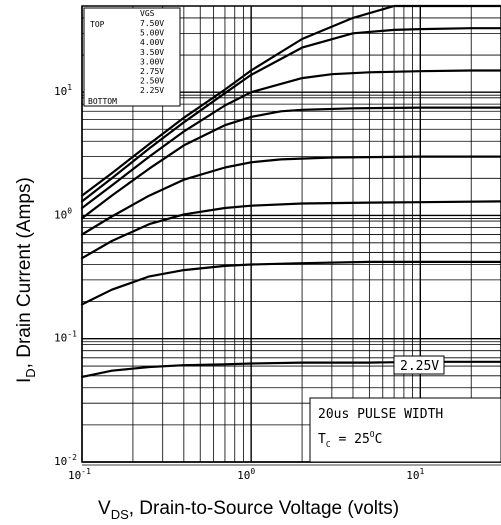 Image resolution: width=501 pixels, height=525 pixels. I want to click on curve-label-2-25v: 2.25V, so click(419, 365).